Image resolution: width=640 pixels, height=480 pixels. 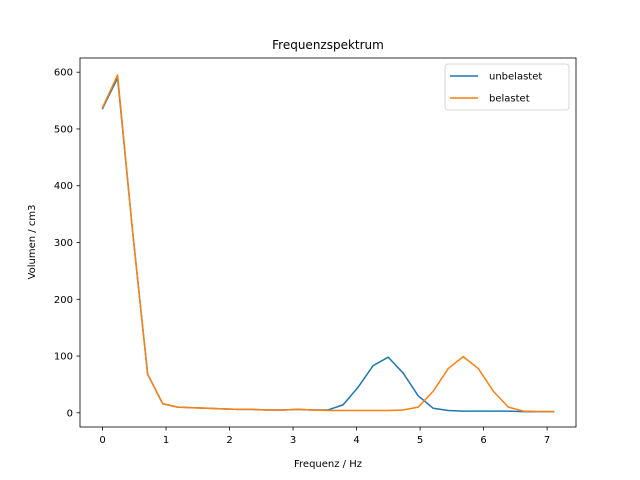 What do you see at coordinates (507, 87) in the screenshot?
I see `legend: unbelastet belastet` at bounding box center [507, 87].